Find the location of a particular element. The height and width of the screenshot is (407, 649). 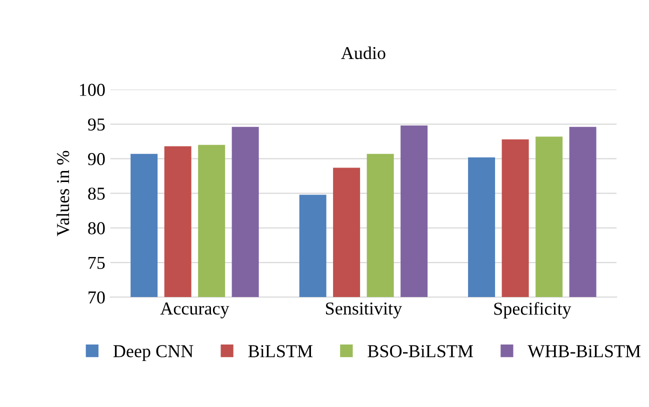

x-tick-label: Specificity is located at coordinates (533, 310).